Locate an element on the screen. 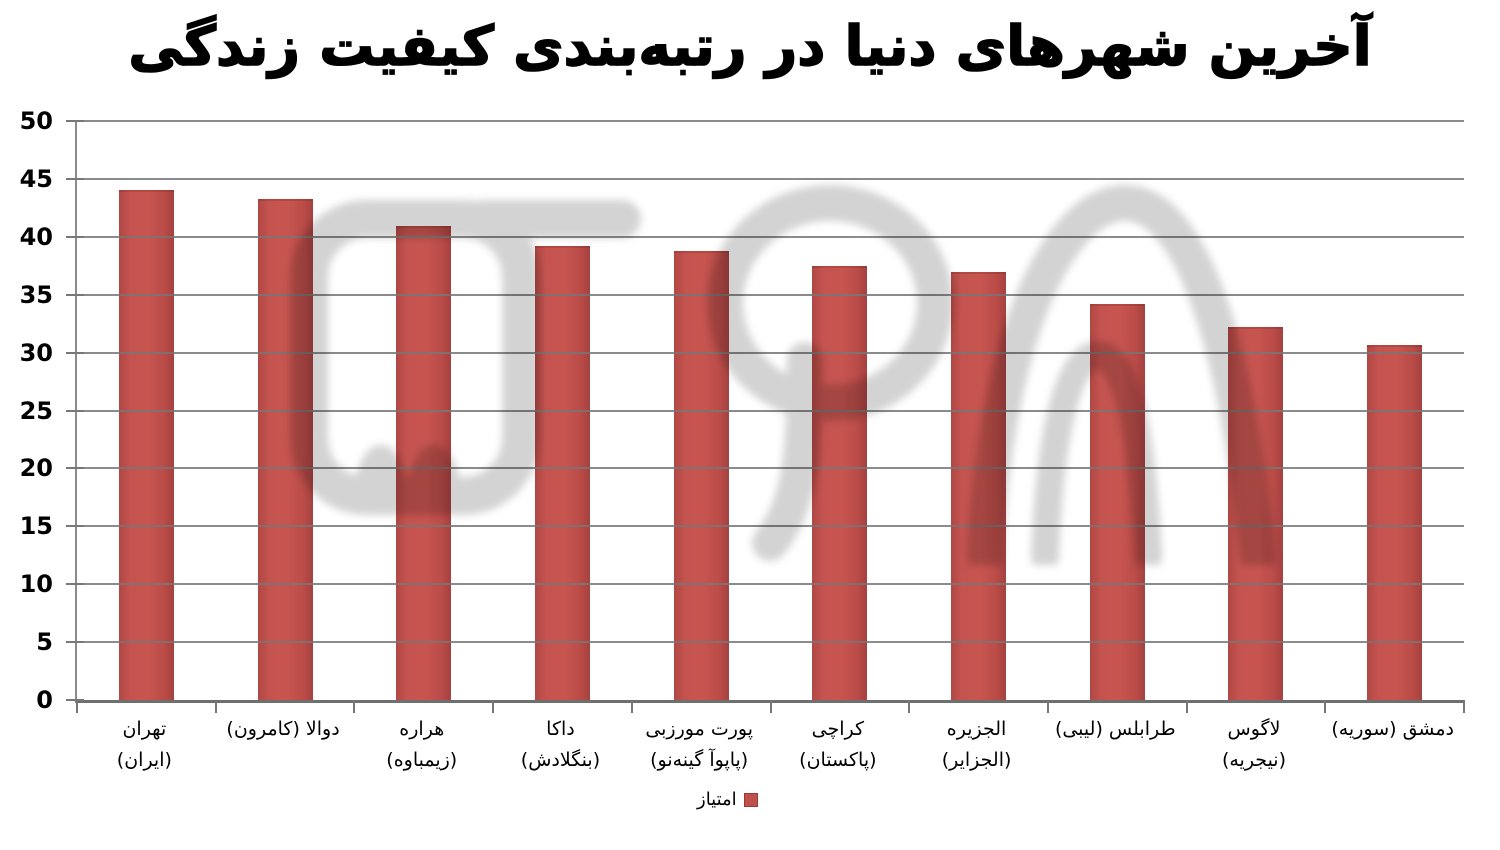 Image resolution: width=1500 pixels, height=850 pixels. y-axis-label: 15 is located at coordinates (36, 526).